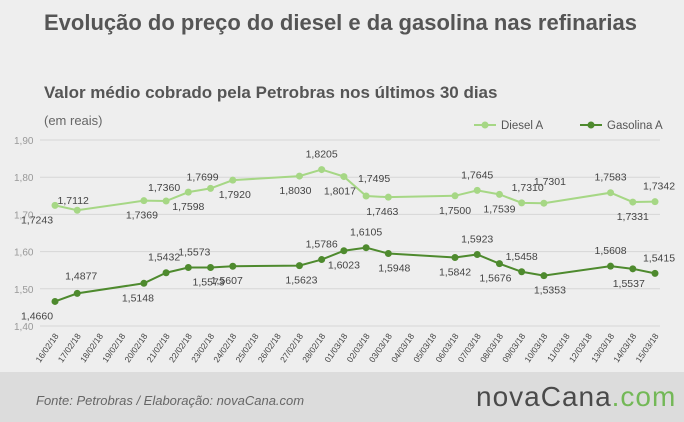 This screenshot has width=684, height=422. What do you see at coordinates (646, 347) in the screenshot?
I see `x-tick-label: 15/03/18` at bounding box center [646, 347].